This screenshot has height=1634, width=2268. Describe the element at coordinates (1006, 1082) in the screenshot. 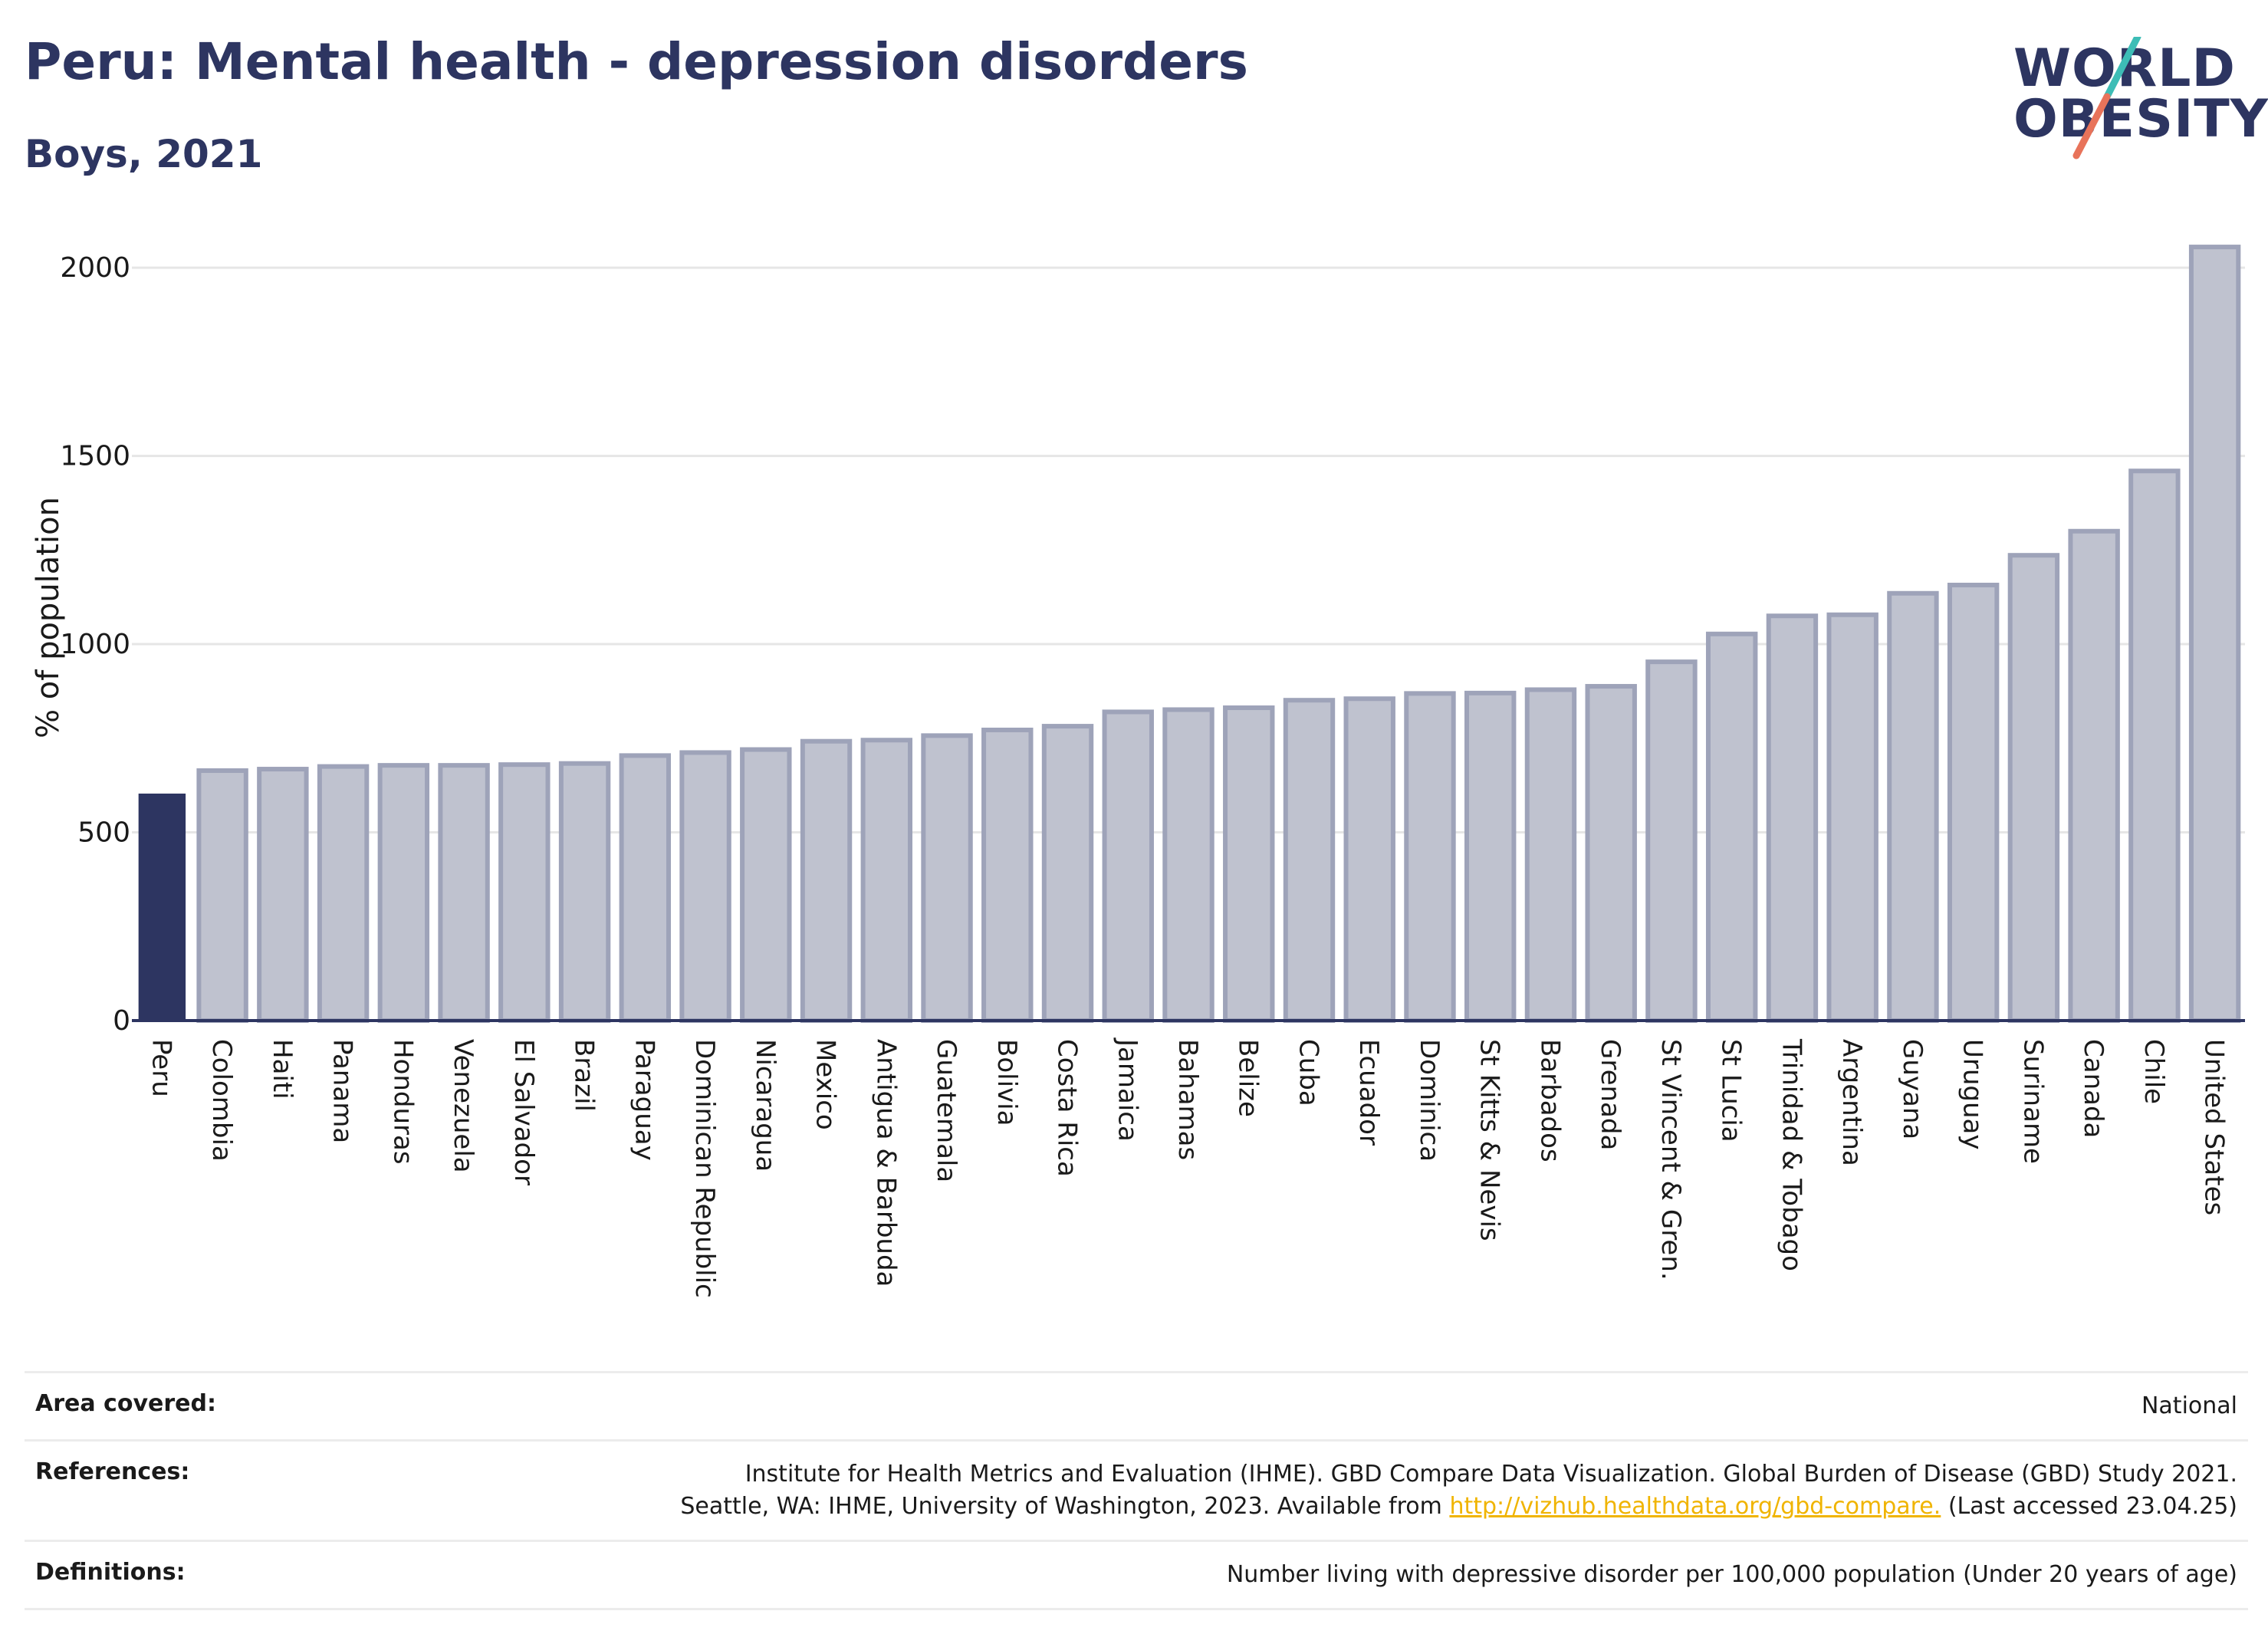

I see `x-tick-label-bolivia: Bolivia` at that location.